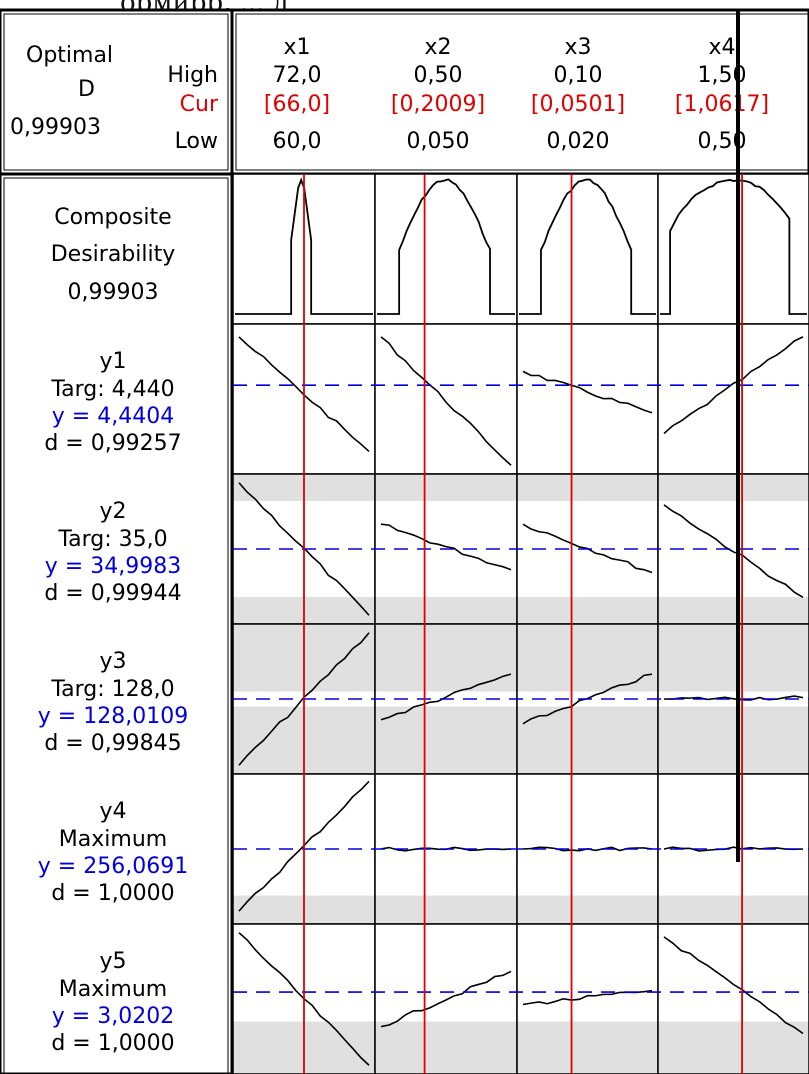 The height and width of the screenshot is (1074, 809). Describe the element at coordinates (112, 593) in the screenshot. I see `response-desirability-y2: d = 0,99944` at that location.